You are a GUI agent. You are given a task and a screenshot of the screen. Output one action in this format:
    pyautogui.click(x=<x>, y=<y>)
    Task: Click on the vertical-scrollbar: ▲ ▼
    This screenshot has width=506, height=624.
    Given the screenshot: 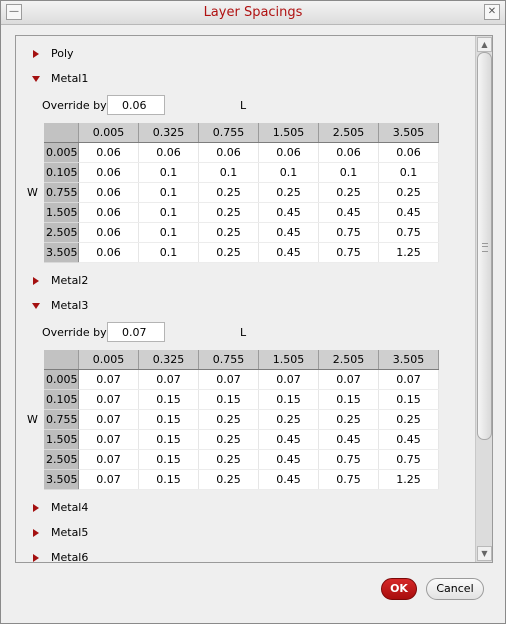 What is the action you would take?
    pyautogui.click(x=483, y=299)
    